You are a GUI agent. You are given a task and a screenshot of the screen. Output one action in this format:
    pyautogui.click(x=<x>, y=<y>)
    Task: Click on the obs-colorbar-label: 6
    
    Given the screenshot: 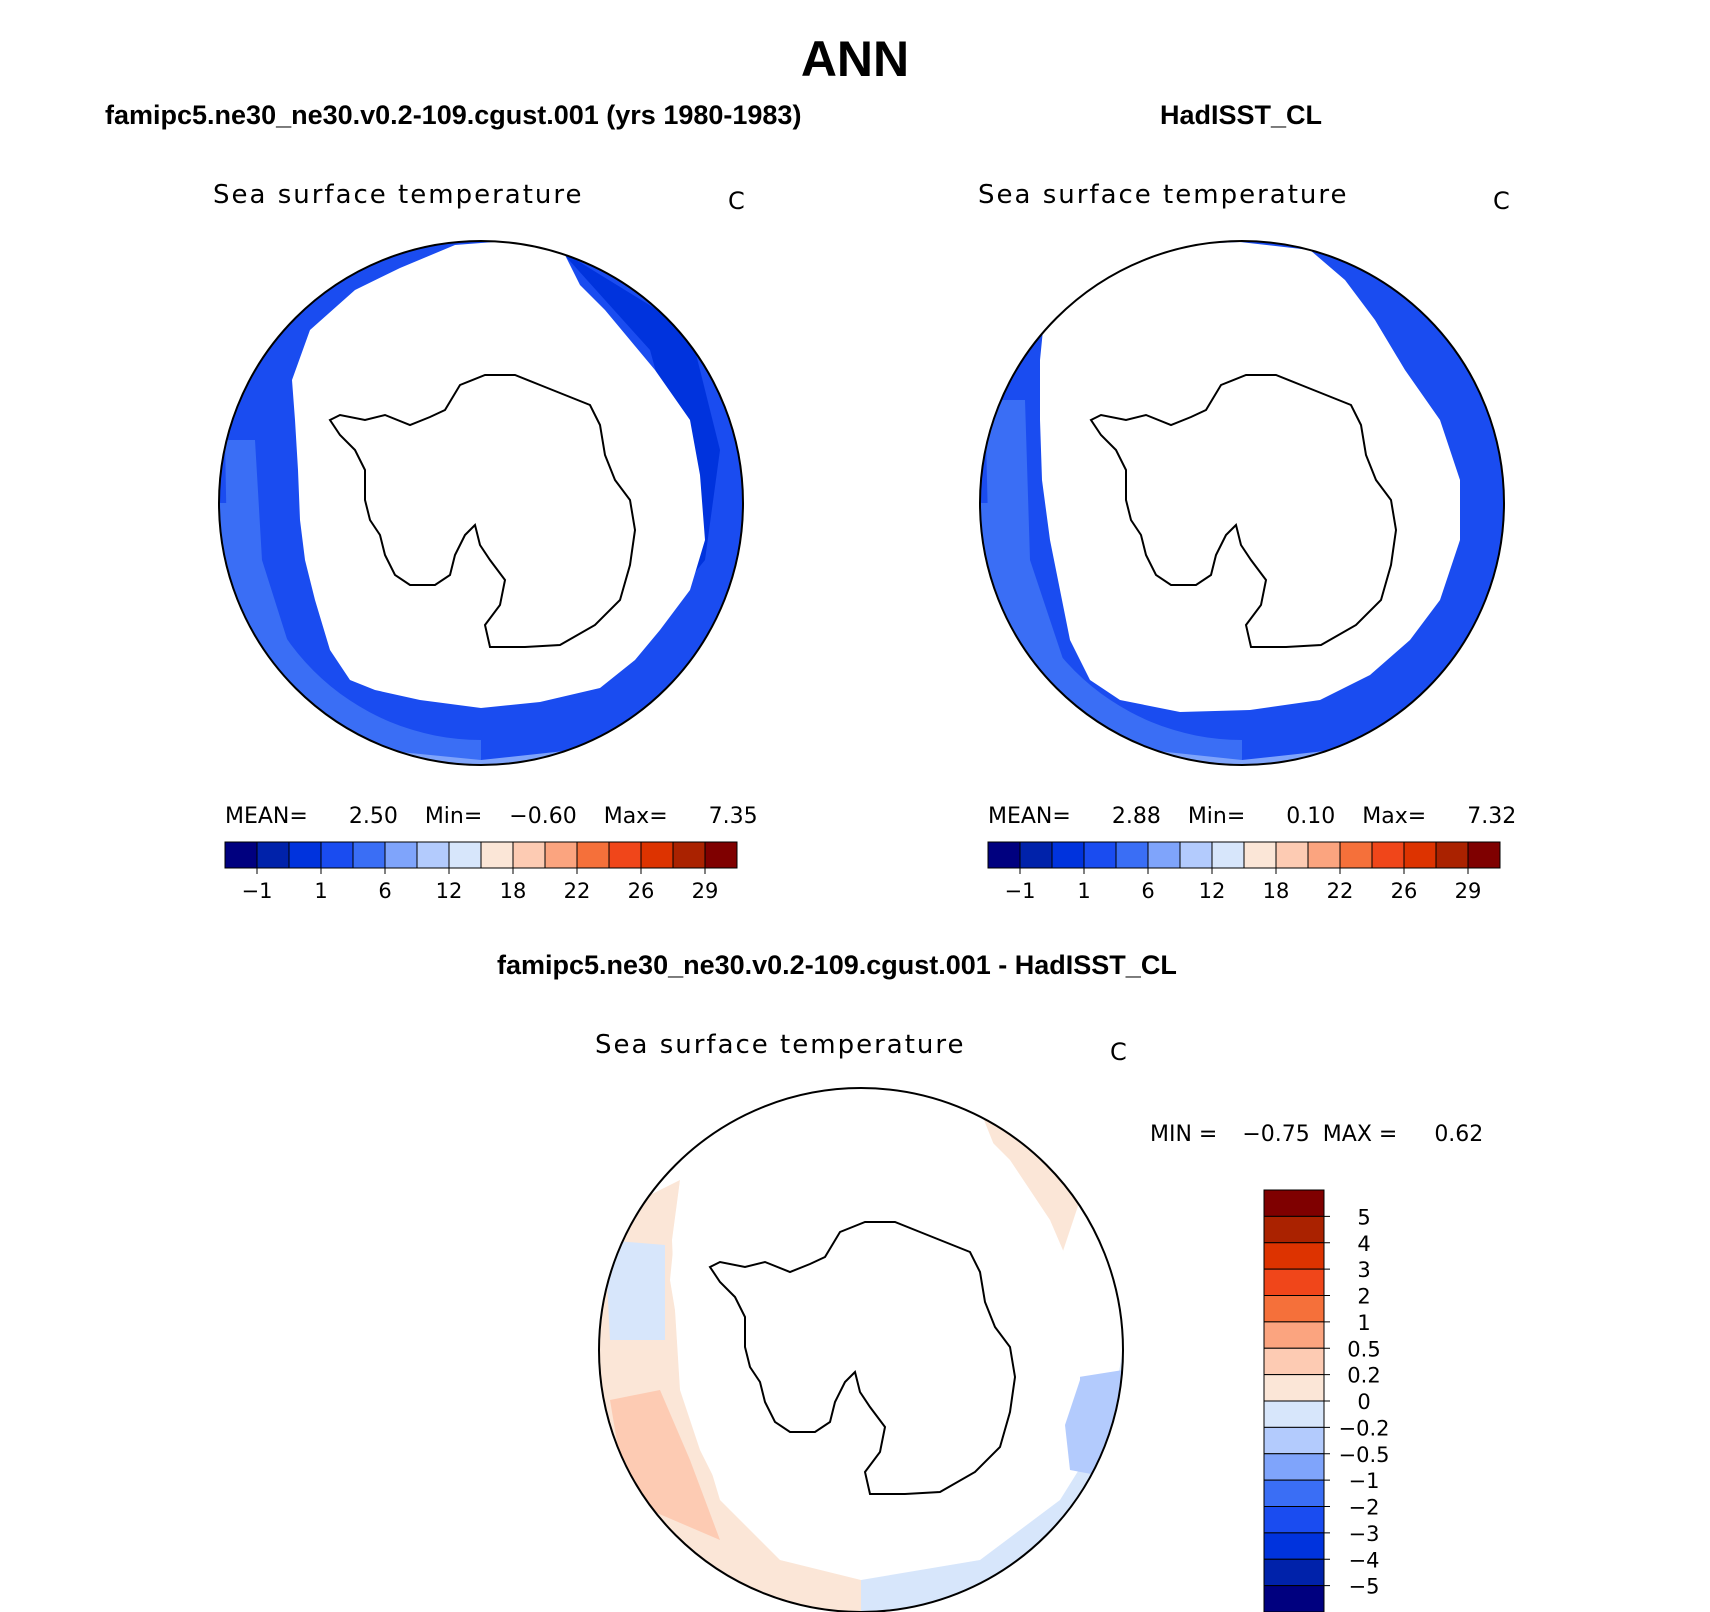 What is the action you would take?
    pyautogui.click(x=1147, y=891)
    